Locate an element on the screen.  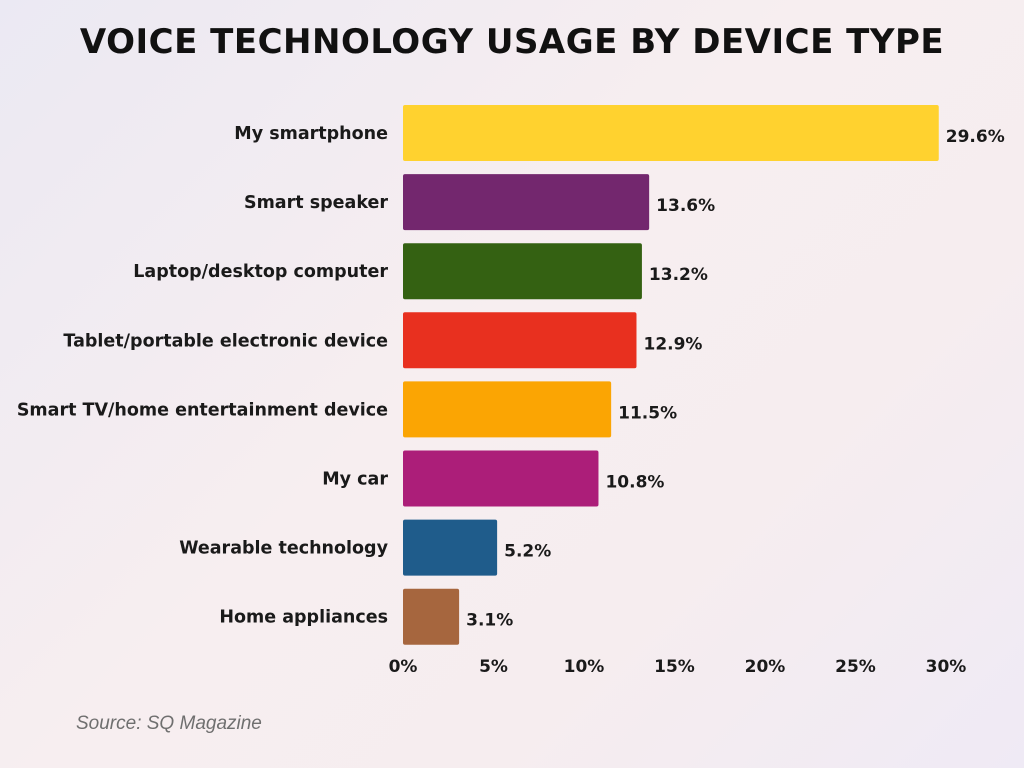
value-label: 10.8% is located at coordinates (634, 483).